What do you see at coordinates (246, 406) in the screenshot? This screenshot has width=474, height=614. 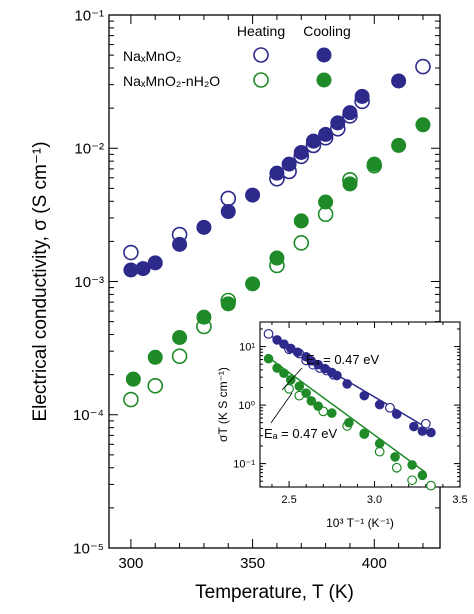 I see `y-tick-label: 10⁰` at bounding box center [246, 406].